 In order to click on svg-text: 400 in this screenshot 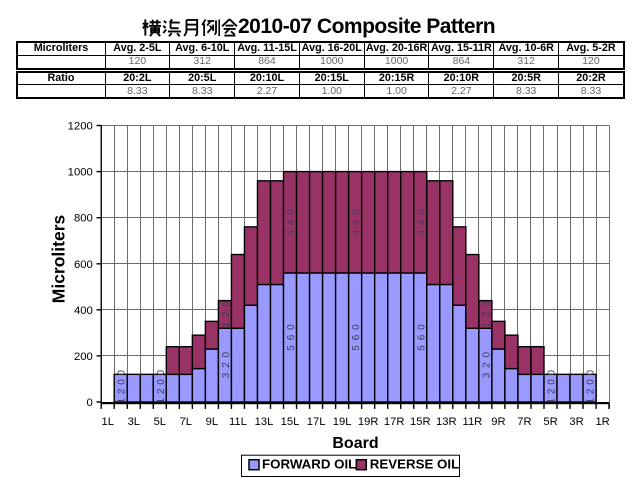, I will do `click(83, 311)`.